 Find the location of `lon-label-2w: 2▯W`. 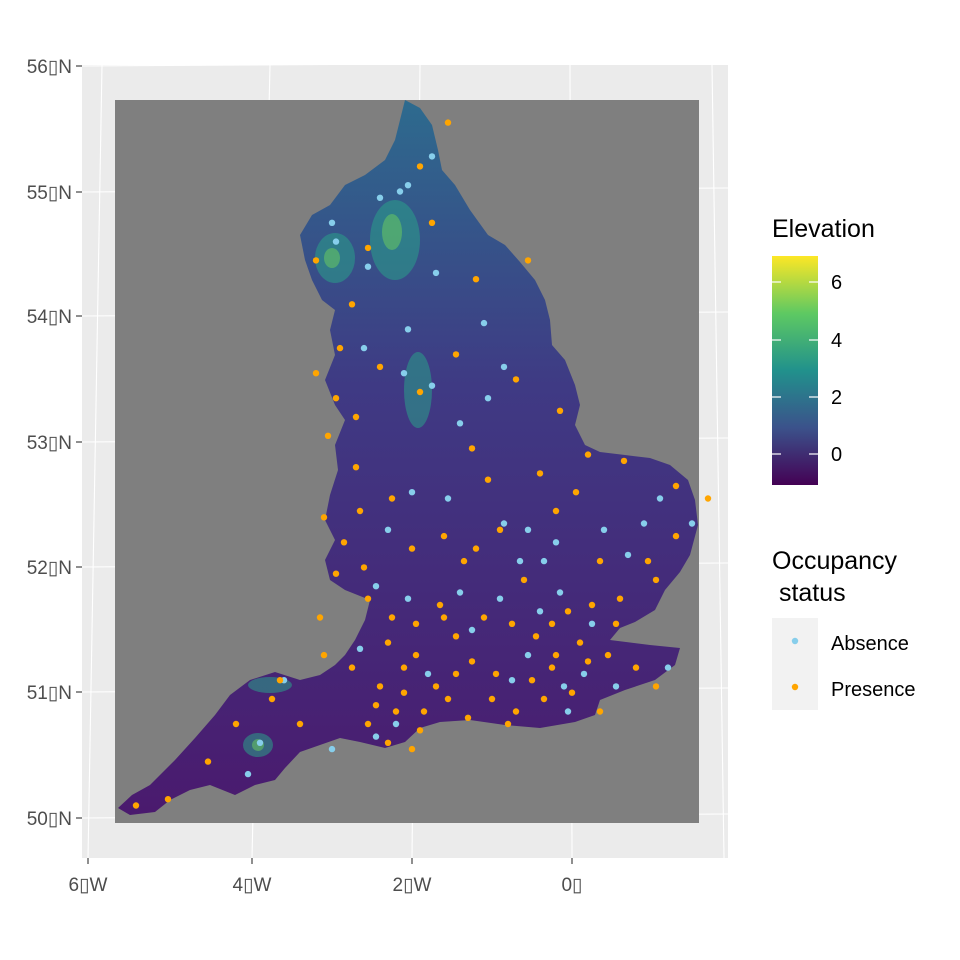

lon-label-2w: 2▯W is located at coordinates (412, 885).